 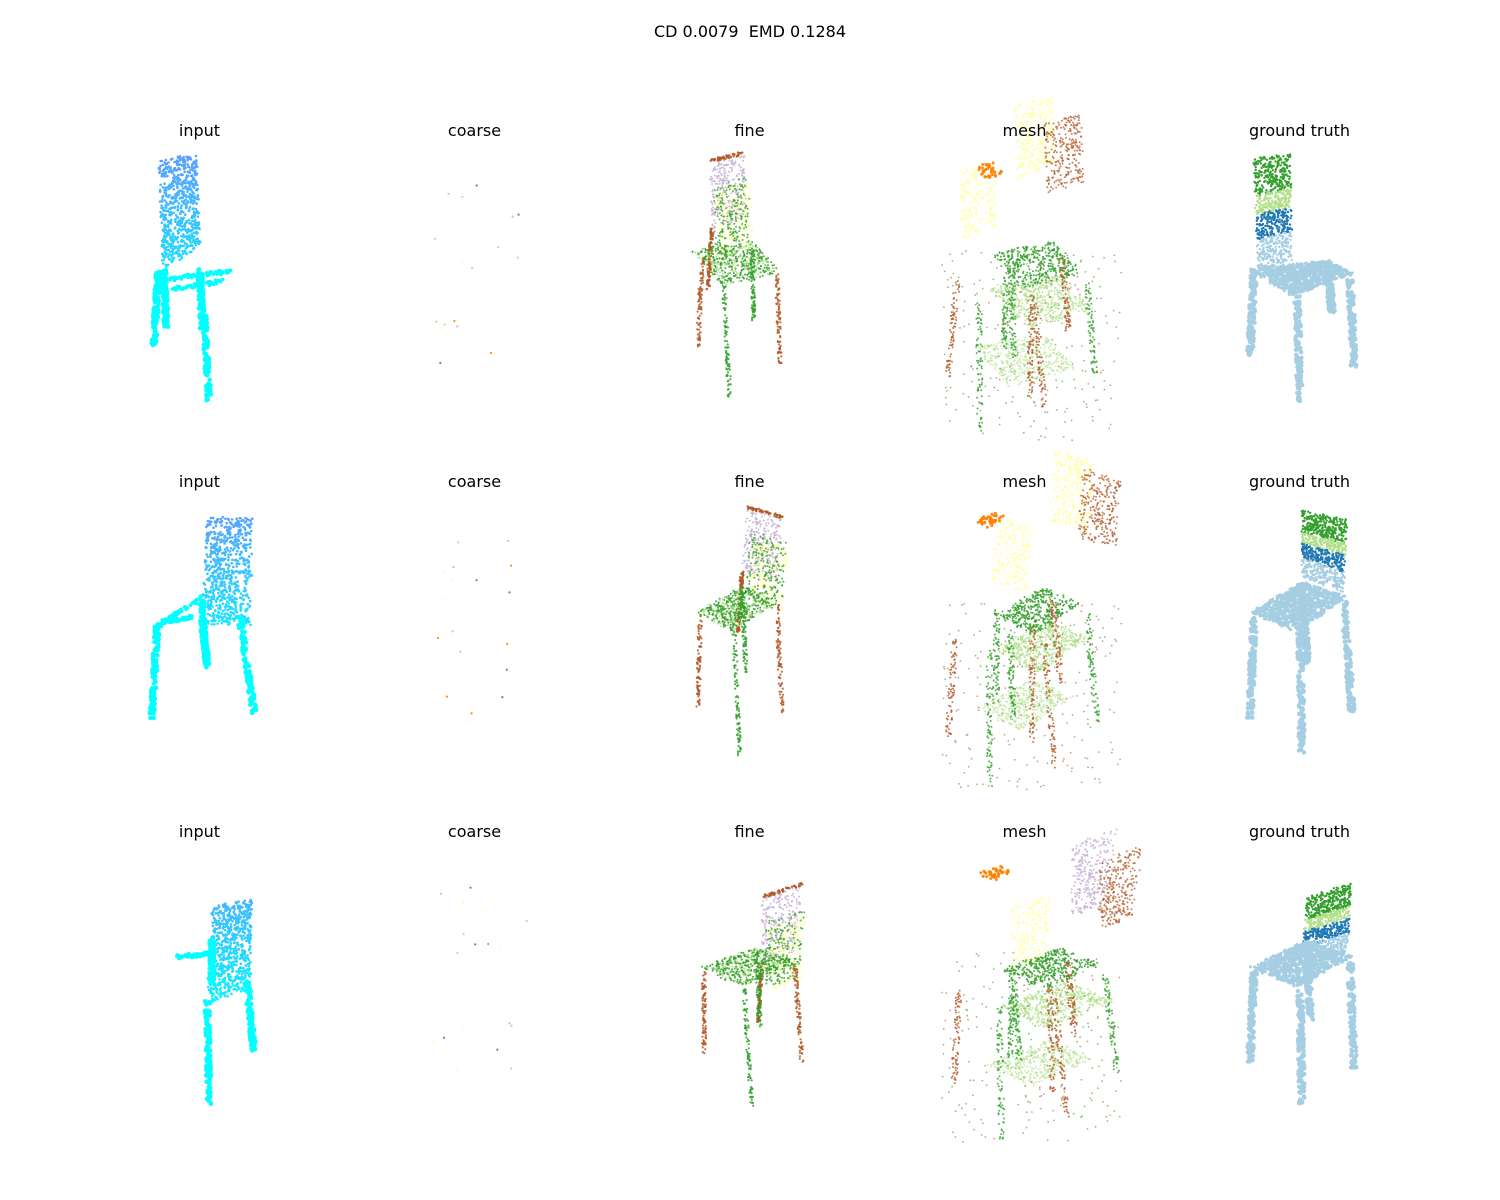 I want to click on panel-ground-truth-row3: ground truth, so click(x=1299, y=987).